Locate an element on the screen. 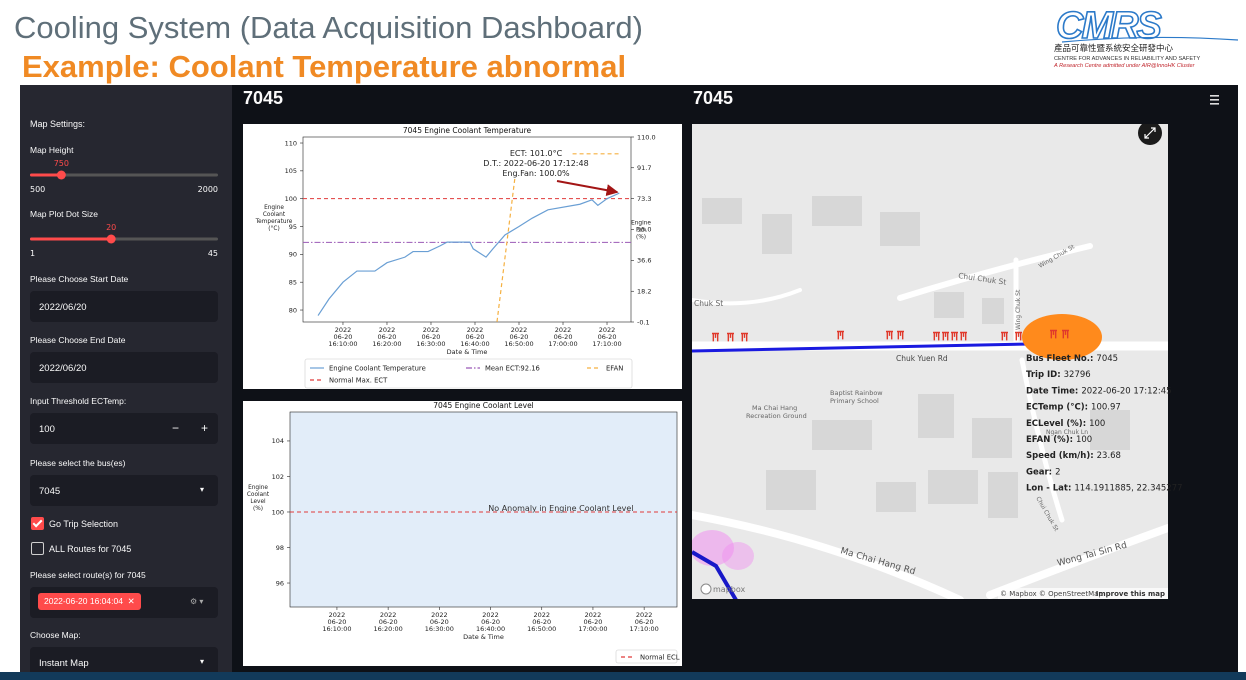  y-tick-label: 105 is located at coordinates (291, 171).